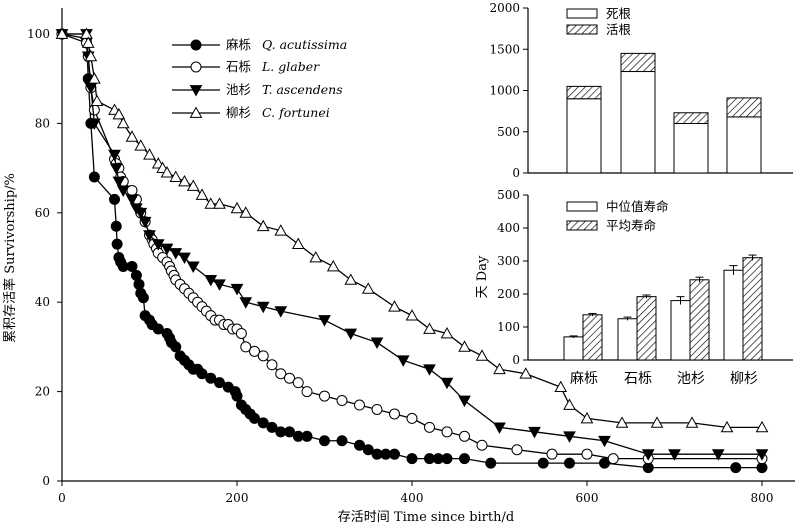  What do you see at coordinates (238, 44) in the screenshot?
I see `legend-label-0: 麻栎` at bounding box center [238, 44].